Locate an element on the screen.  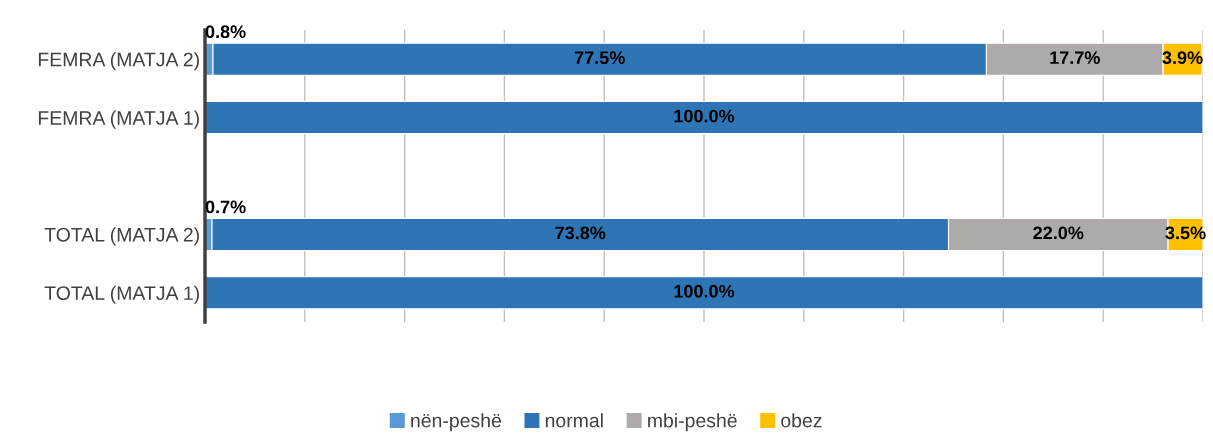
legend-label: obez is located at coordinates (801, 420).